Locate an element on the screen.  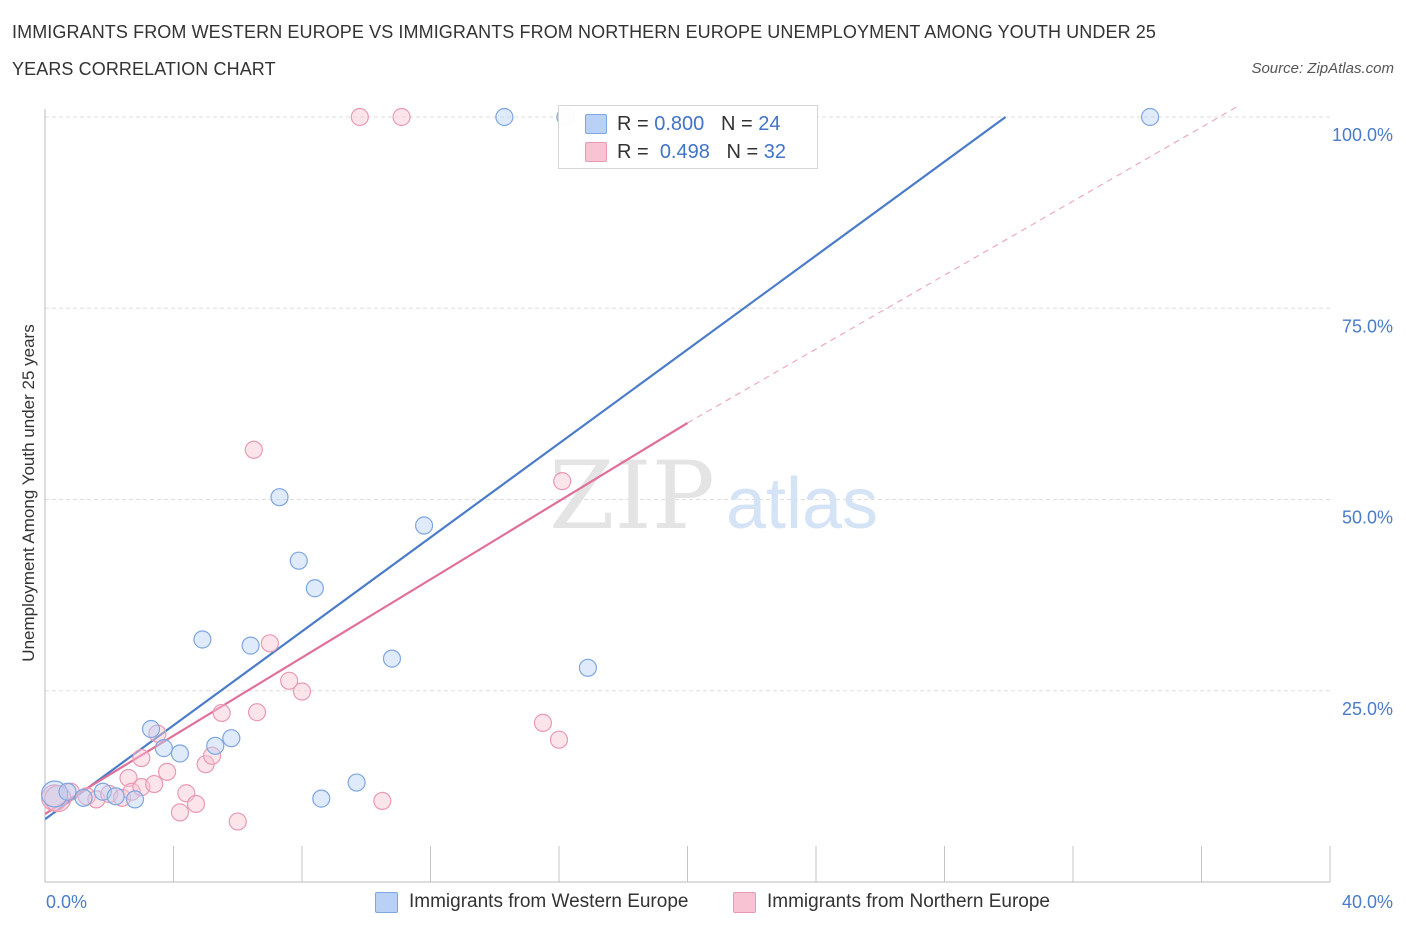
y-tick-label: 100.0% is located at coordinates (1362, 135).